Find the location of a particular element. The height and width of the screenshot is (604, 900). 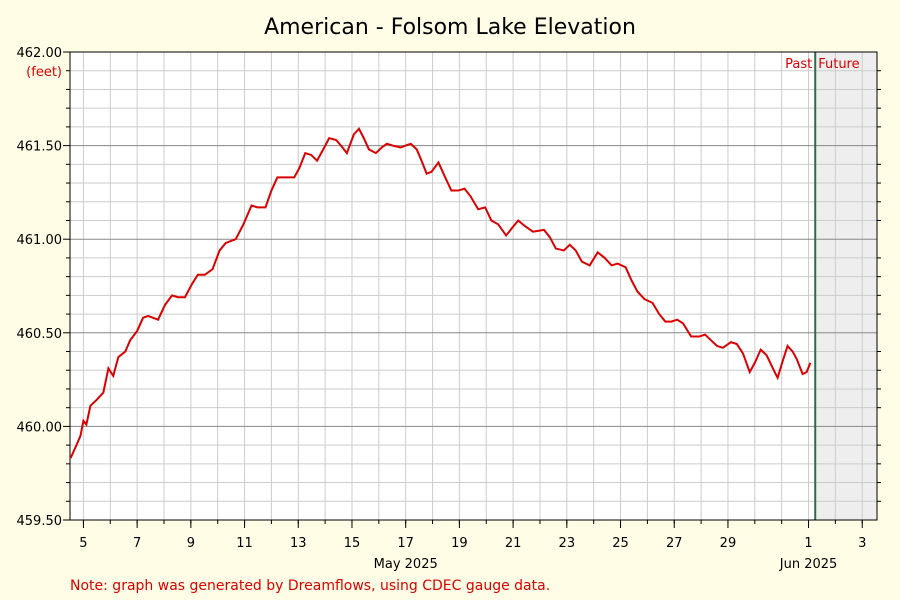

x-period-label: Jun 2025 is located at coordinates (808, 564).